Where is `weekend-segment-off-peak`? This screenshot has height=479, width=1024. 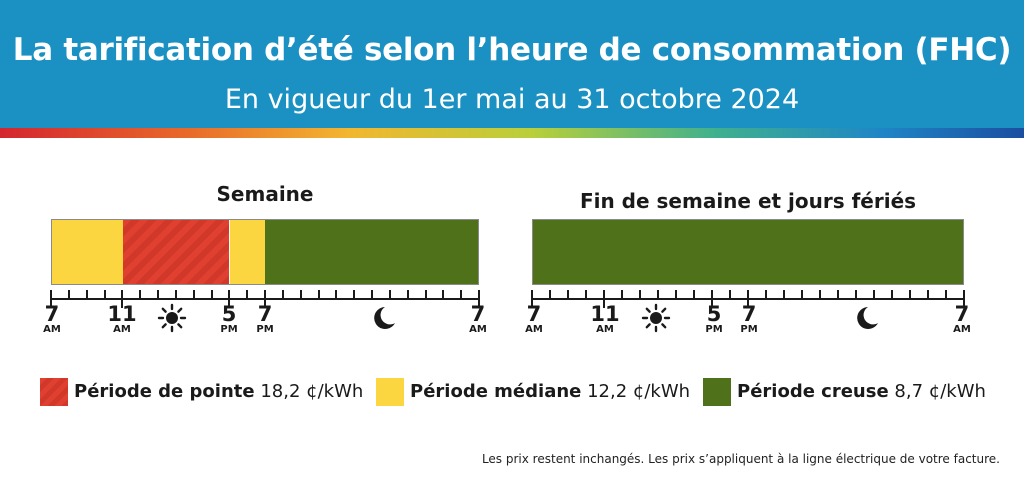
weekend-segment-off-peak is located at coordinates (748, 252).